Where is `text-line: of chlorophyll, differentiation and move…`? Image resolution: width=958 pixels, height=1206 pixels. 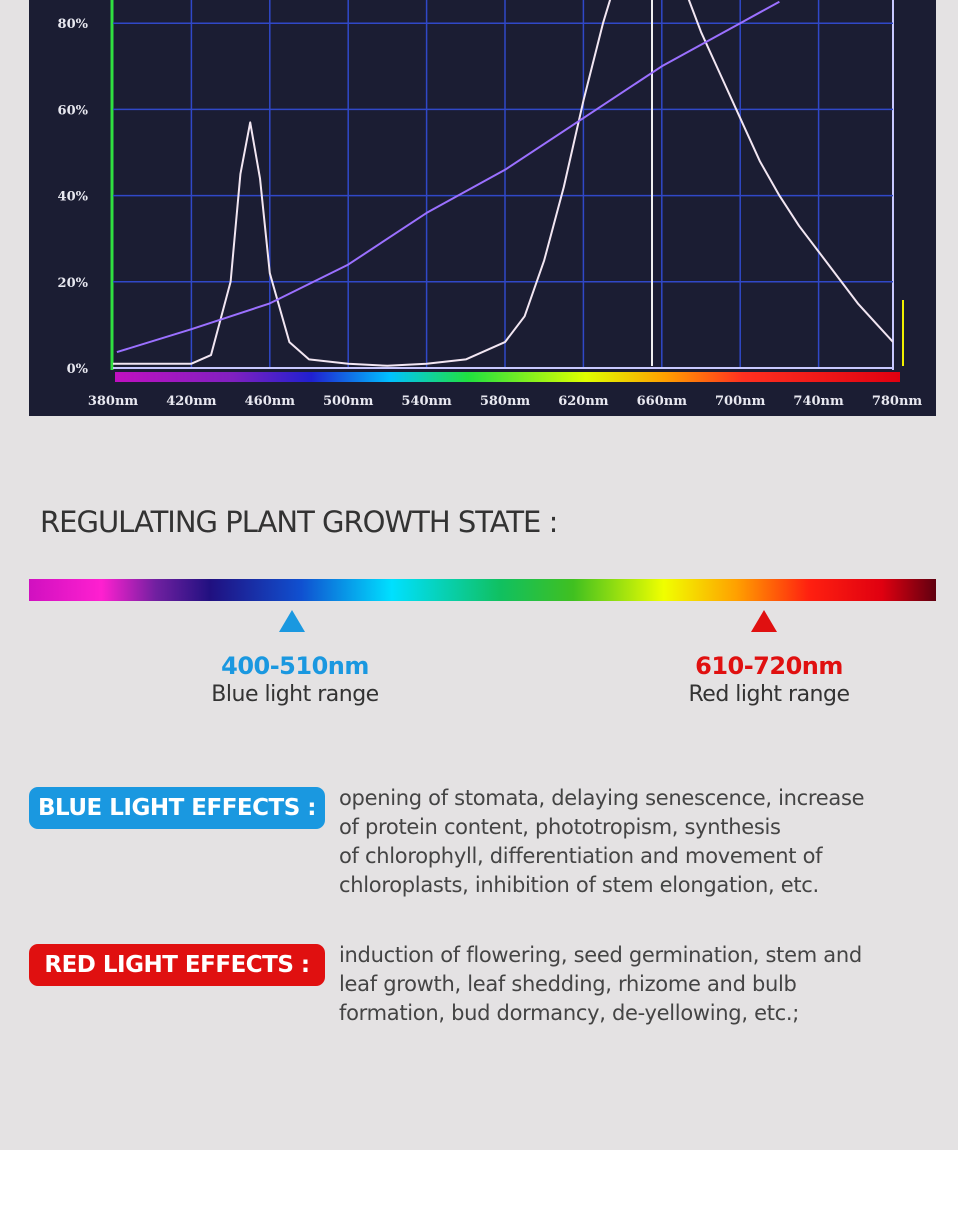
text-line: of chlorophyll, differentiation and move… is located at coordinates (581, 856).